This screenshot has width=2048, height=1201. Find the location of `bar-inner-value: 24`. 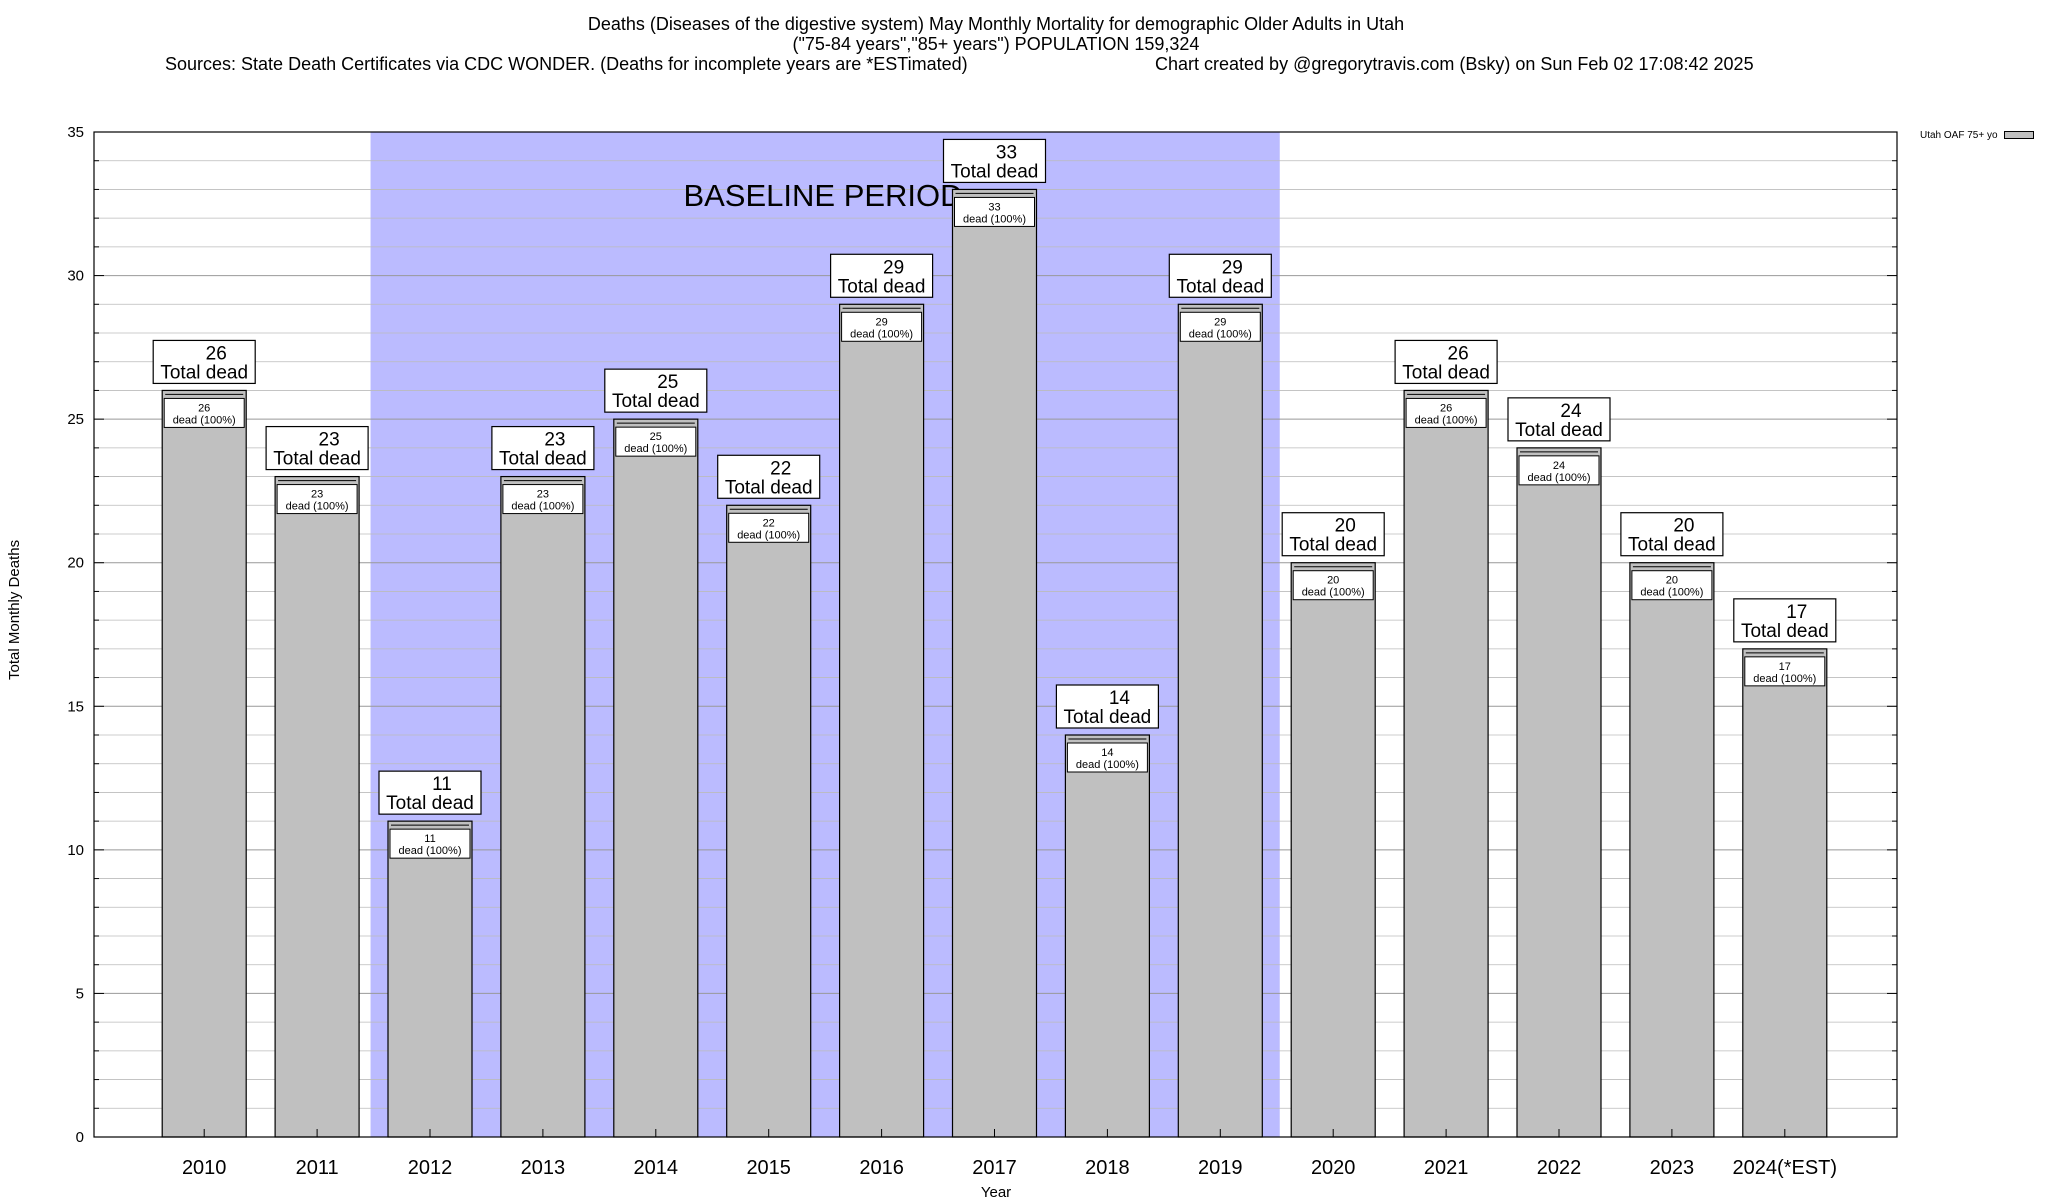

bar-inner-value: 24 is located at coordinates (1559, 466).